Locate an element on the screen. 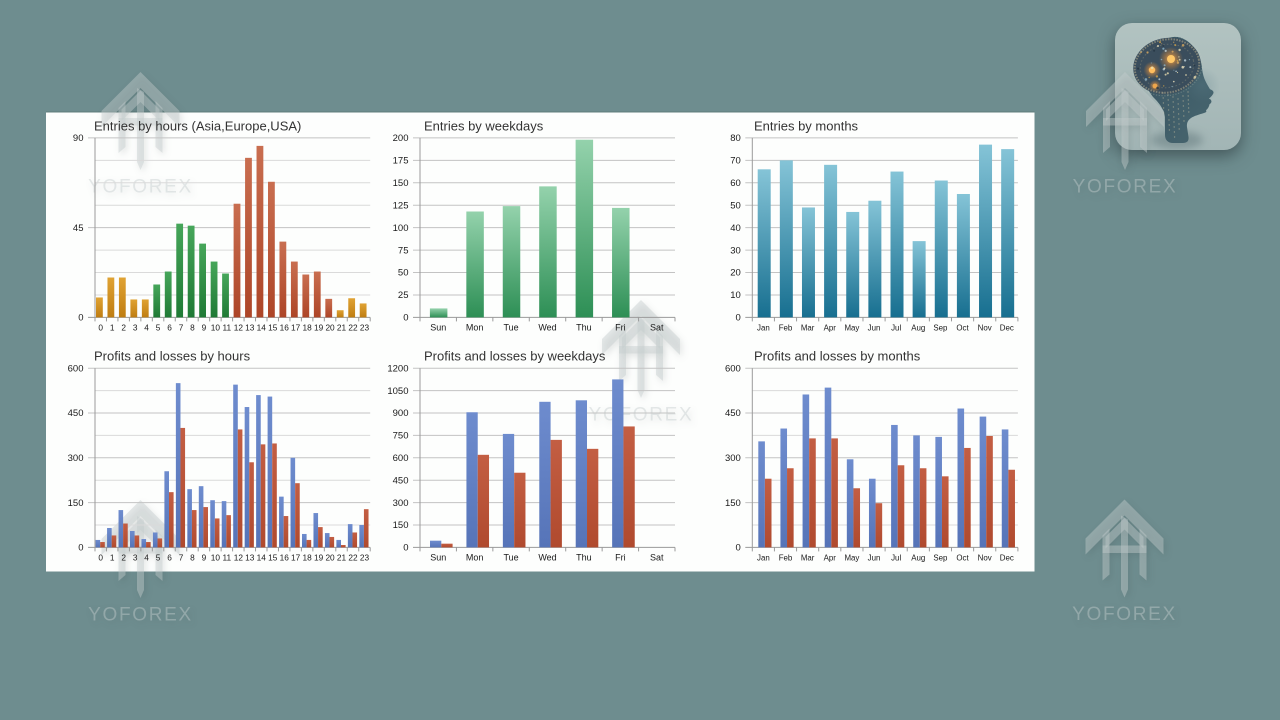  svg-text: 900 is located at coordinates (401, 413).